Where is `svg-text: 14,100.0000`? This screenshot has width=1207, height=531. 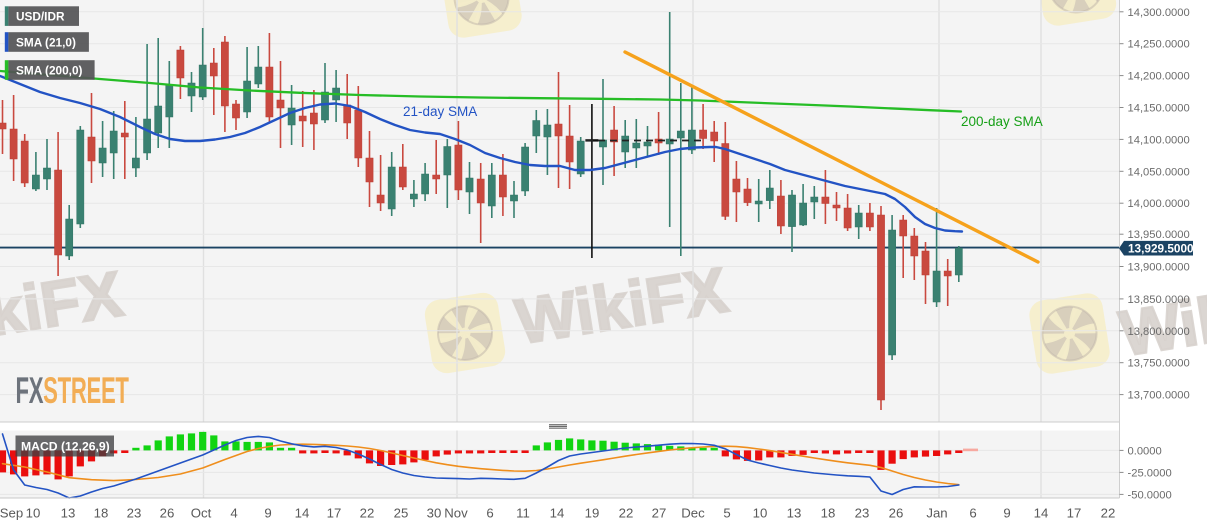 svg-text: 14,100.0000 is located at coordinates (1159, 140).